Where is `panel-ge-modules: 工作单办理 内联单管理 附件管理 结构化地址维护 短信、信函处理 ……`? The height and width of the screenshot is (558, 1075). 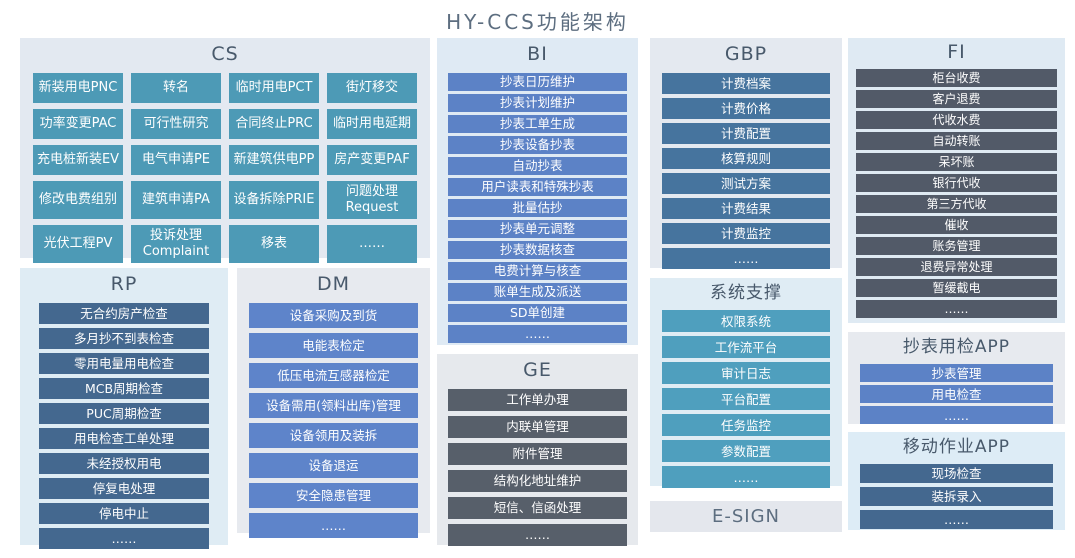 panel-ge-modules: 工作单办理 内联单管理 附件管理 结构化地址维护 短信、信函处理 …… is located at coordinates (537, 471).